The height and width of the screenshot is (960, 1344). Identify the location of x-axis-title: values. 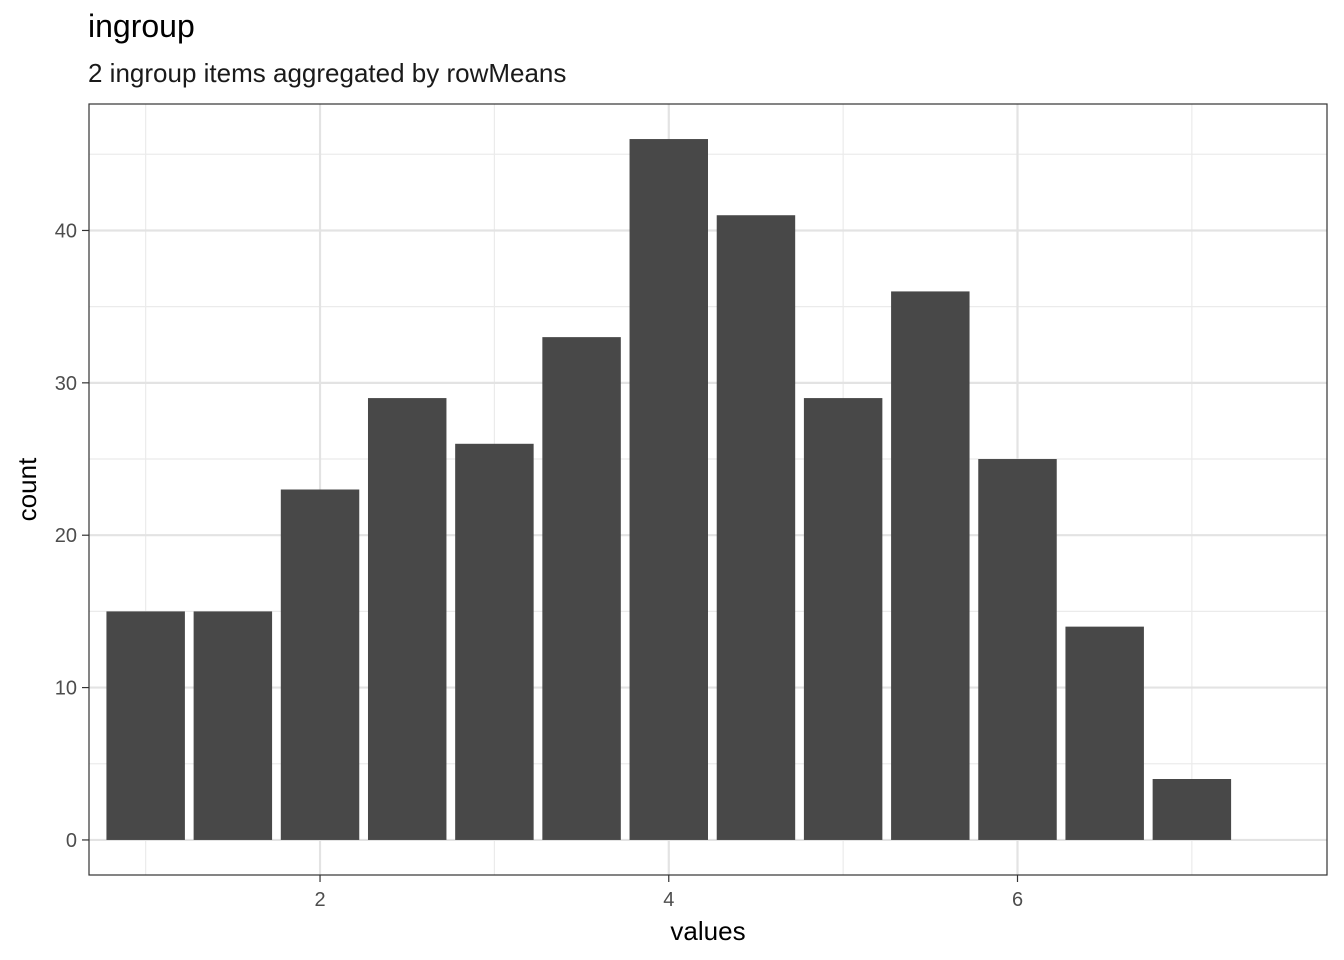
(707, 931).